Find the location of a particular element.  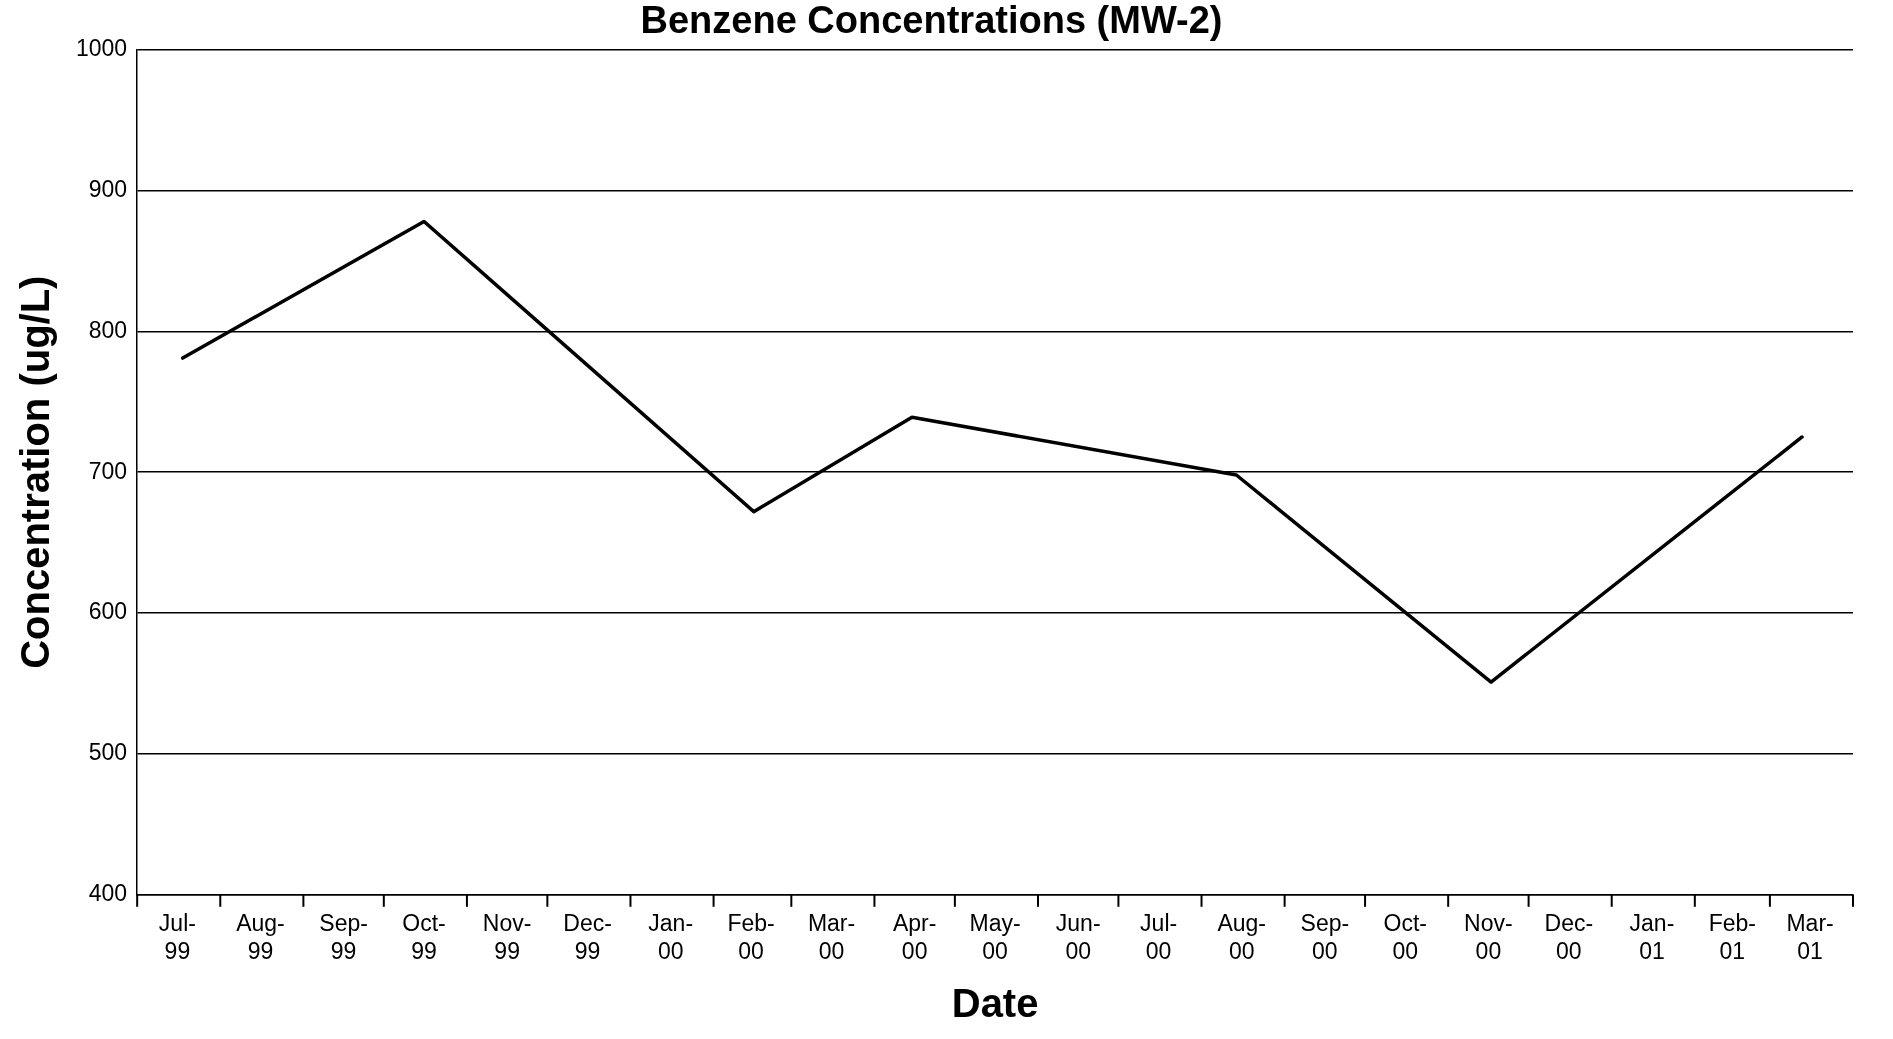

x-tick-label: Nov-00 is located at coordinates (1488, 936).